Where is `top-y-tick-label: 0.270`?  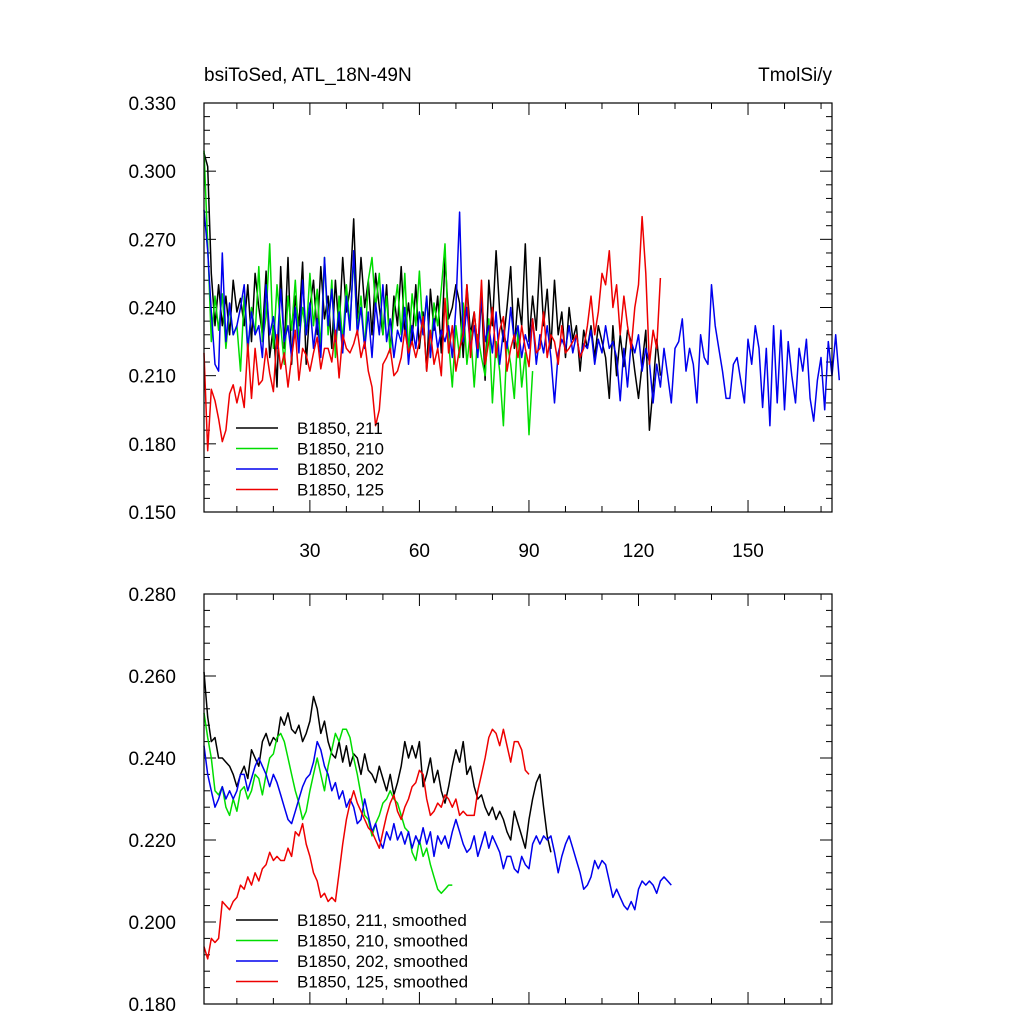
top-y-tick-label: 0.270 is located at coordinates (152, 240).